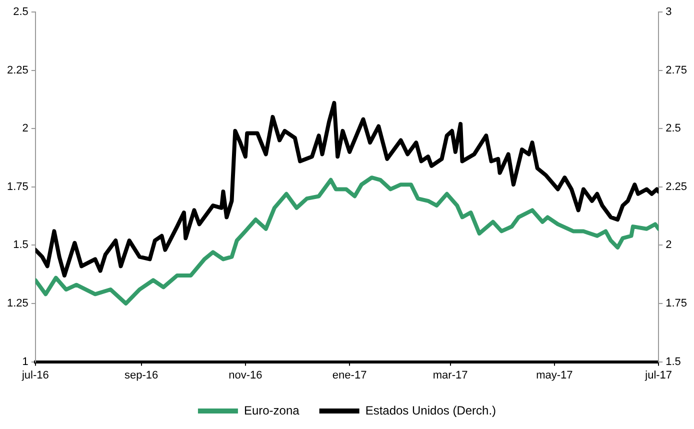  What do you see at coordinates (25, 362) in the screenshot?
I see `y-tick-label: 1` at bounding box center [25, 362].